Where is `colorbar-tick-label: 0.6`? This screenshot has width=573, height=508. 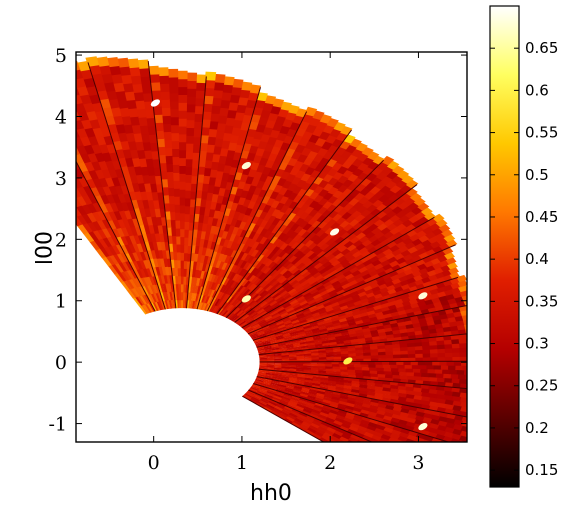 colorbar-tick-label: 0.6 is located at coordinates (537, 90).